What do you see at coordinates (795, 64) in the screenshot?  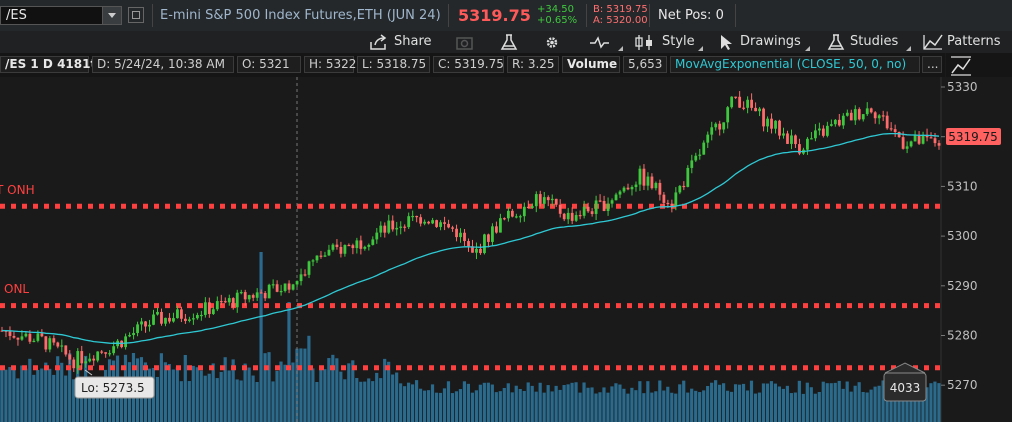 I see `ema-study-label: MovAvgExponential (CLOSE, 50, 0, no)` at bounding box center [795, 64].